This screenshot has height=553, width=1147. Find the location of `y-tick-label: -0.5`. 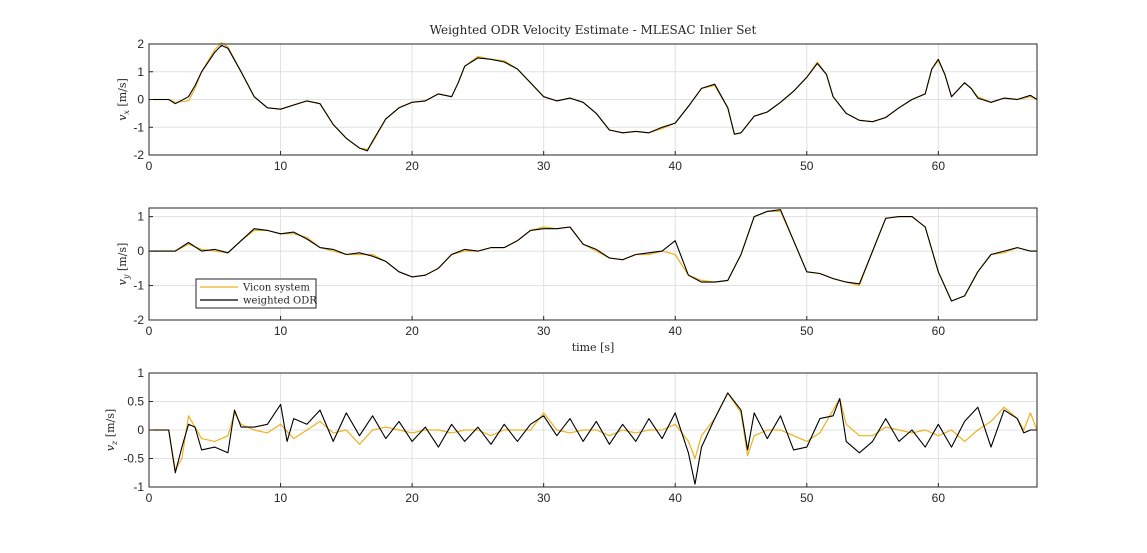

y-tick-label: -0.5 is located at coordinates (133, 459).